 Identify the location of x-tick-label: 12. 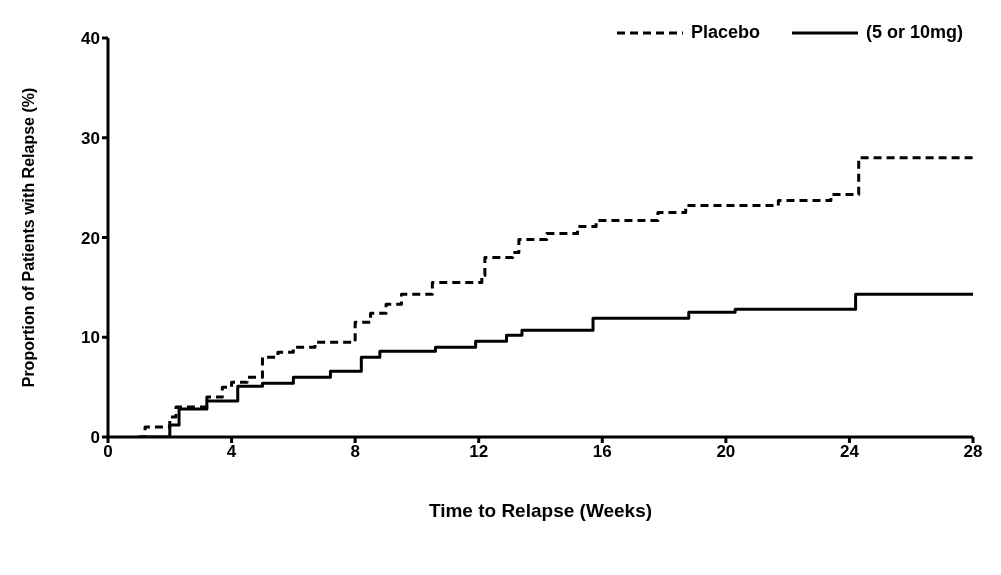
(479, 452).